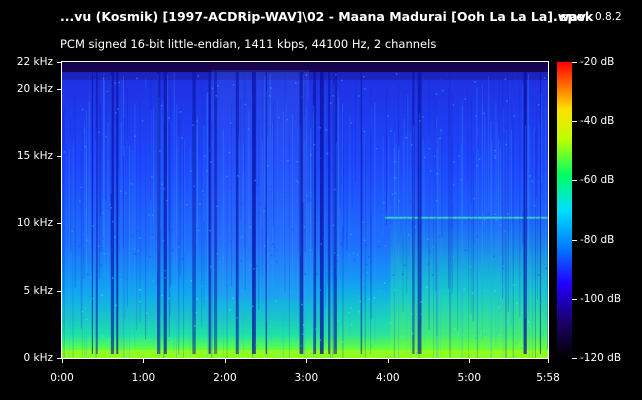 Image resolution: width=642 pixels, height=400 pixels. What do you see at coordinates (34, 223) in the screenshot?
I see `y-tick-label: 10 kHz` at bounding box center [34, 223].